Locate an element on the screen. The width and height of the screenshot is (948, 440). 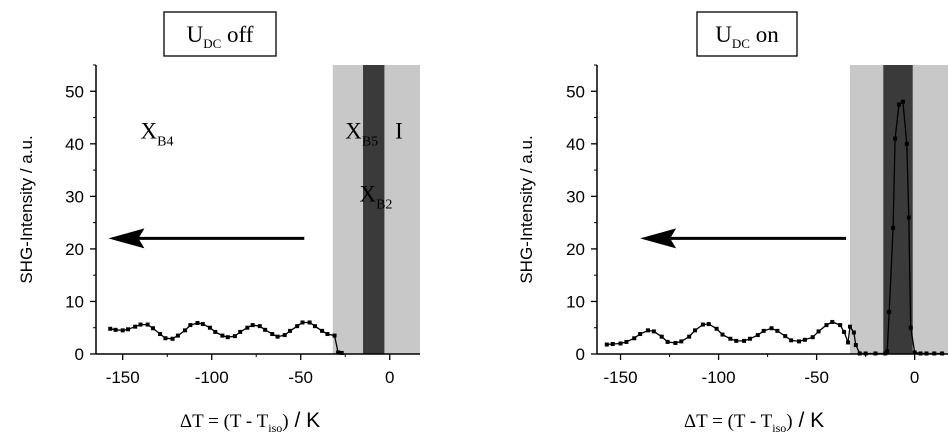
chart-0-y-axis-label: SHG-Intensity / a.u. is located at coordinates (26, 209).